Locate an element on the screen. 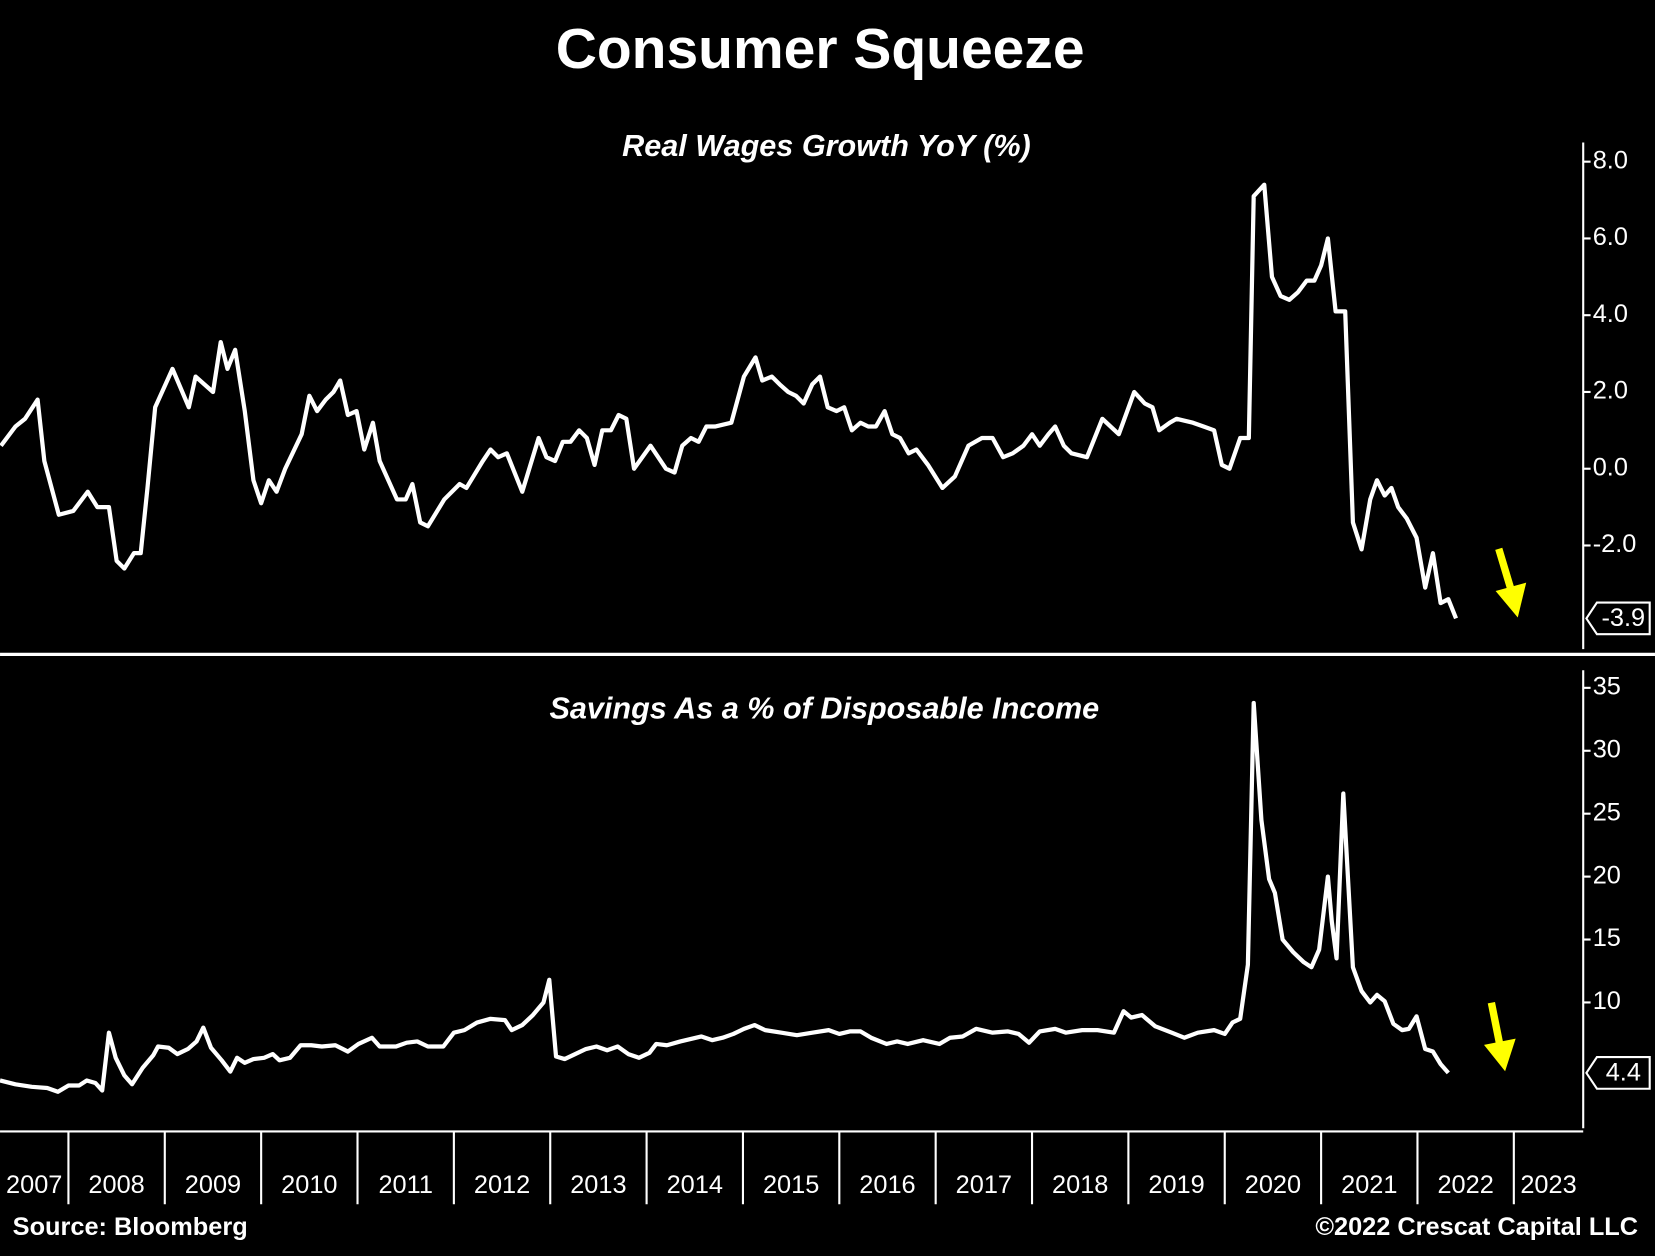 The height and width of the screenshot is (1256, 1655). y-tick-label: 6.0 is located at coordinates (1610, 237).